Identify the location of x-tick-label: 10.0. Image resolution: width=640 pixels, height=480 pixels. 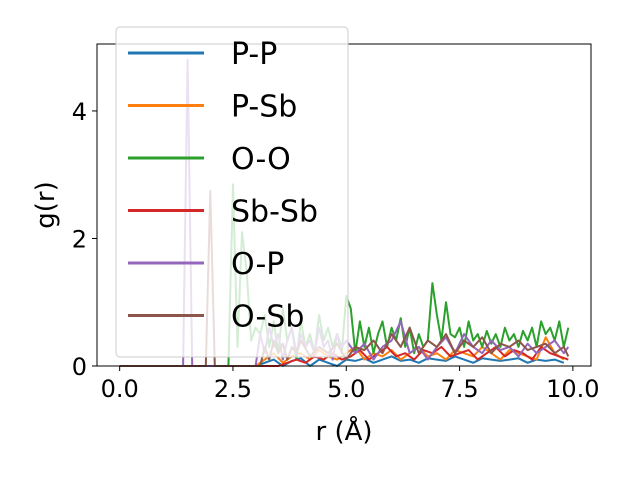
(572, 389).